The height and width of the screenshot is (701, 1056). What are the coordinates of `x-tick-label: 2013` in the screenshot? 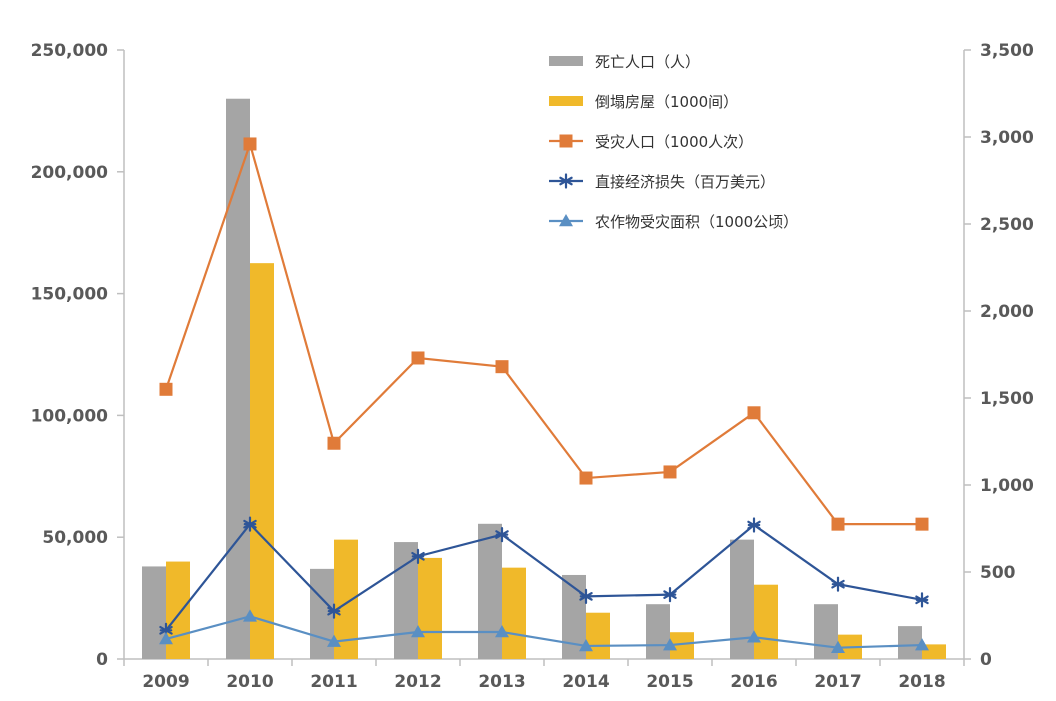 It's located at (501, 682).